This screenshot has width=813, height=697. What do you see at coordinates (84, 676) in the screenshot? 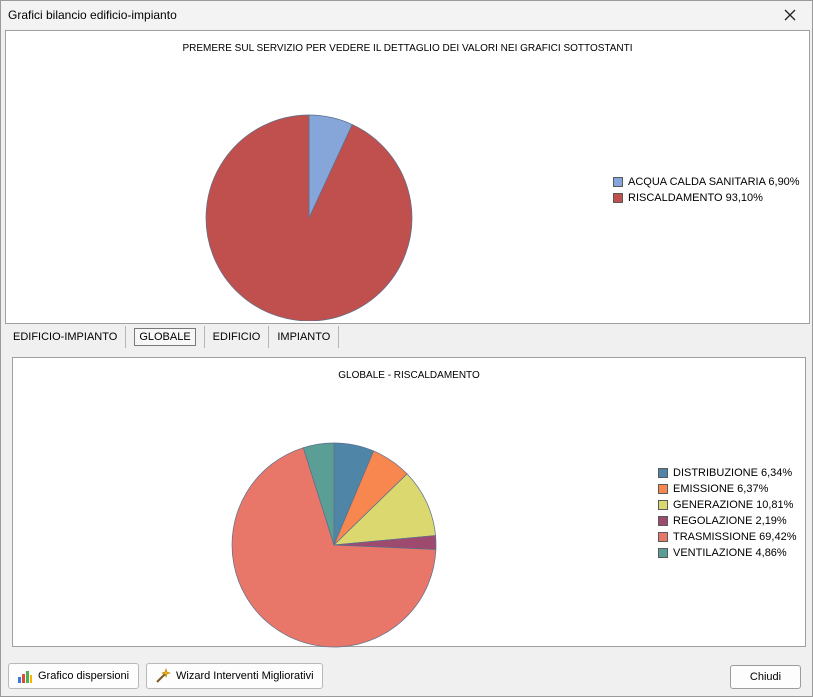
I see `button-label: Grafico dispersioni` at bounding box center [84, 676].